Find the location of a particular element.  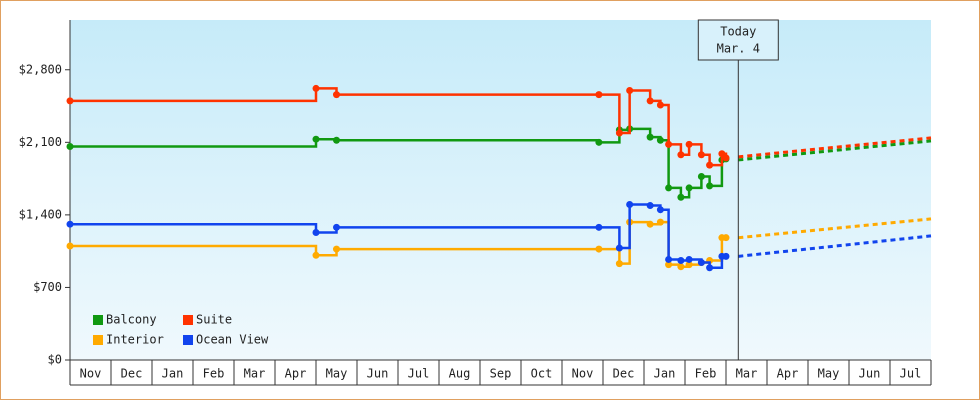

legend-label: Ocean View is located at coordinates (232, 340).